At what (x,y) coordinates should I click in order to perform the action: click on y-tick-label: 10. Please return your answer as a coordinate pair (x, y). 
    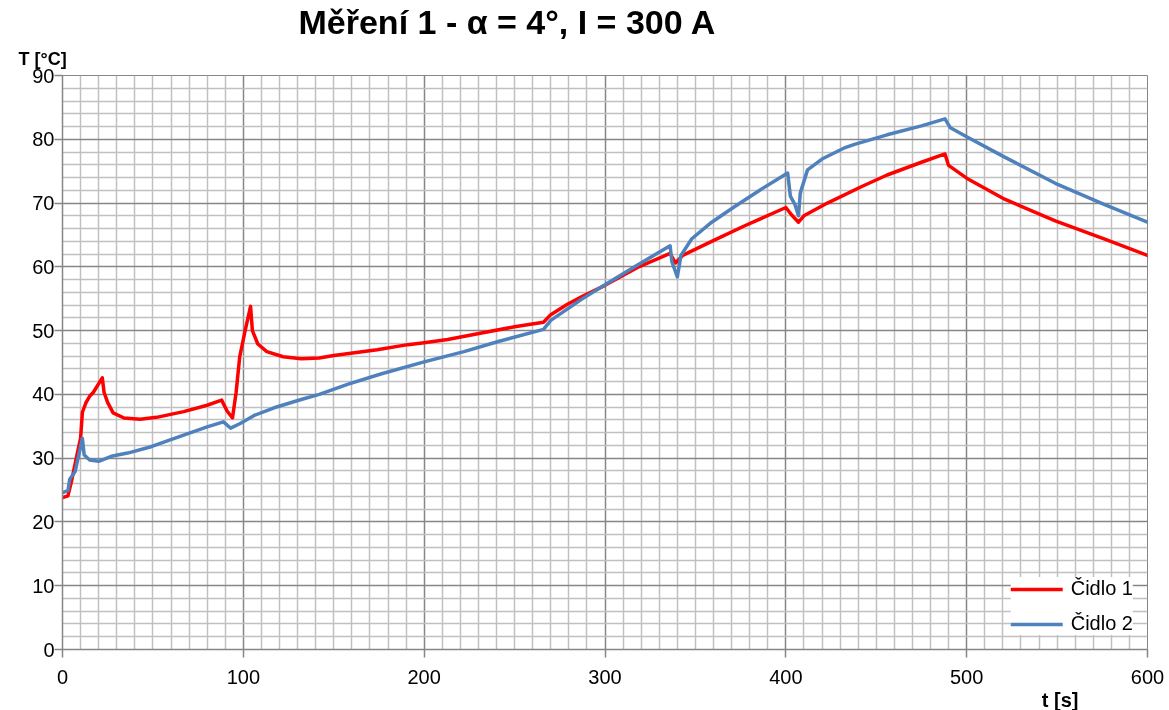
    Looking at the image, I should click on (43, 585).